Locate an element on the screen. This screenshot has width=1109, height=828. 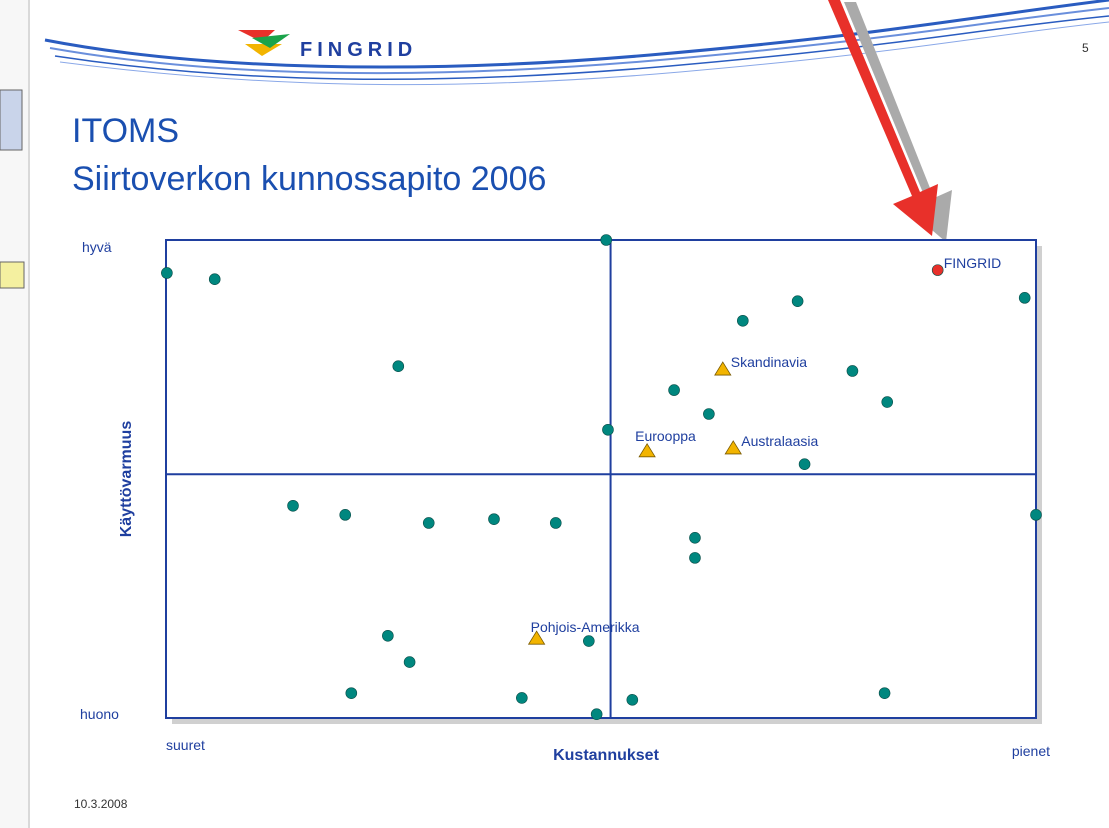
logo-mark is located at coordinates (264, 43).